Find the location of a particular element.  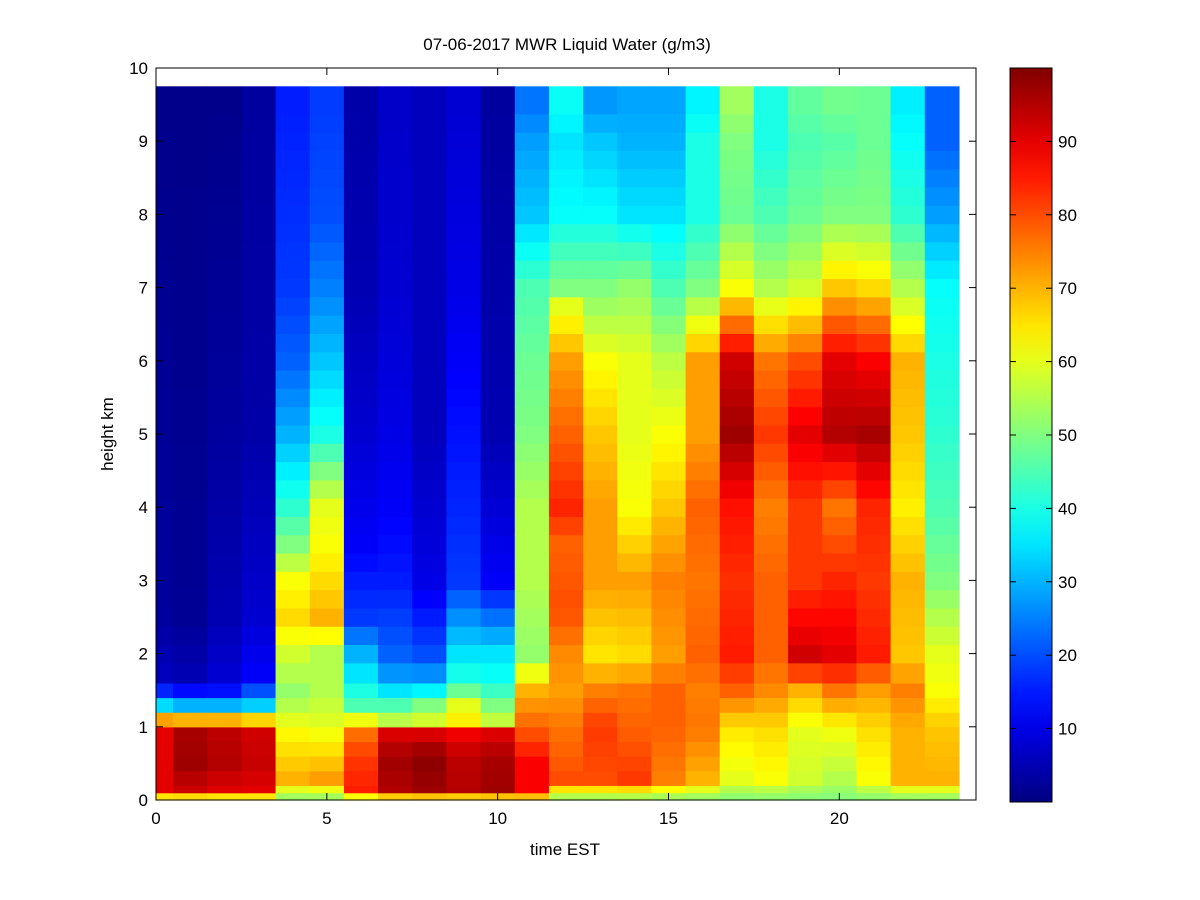

colorbar-gradient is located at coordinates (1031, 435).